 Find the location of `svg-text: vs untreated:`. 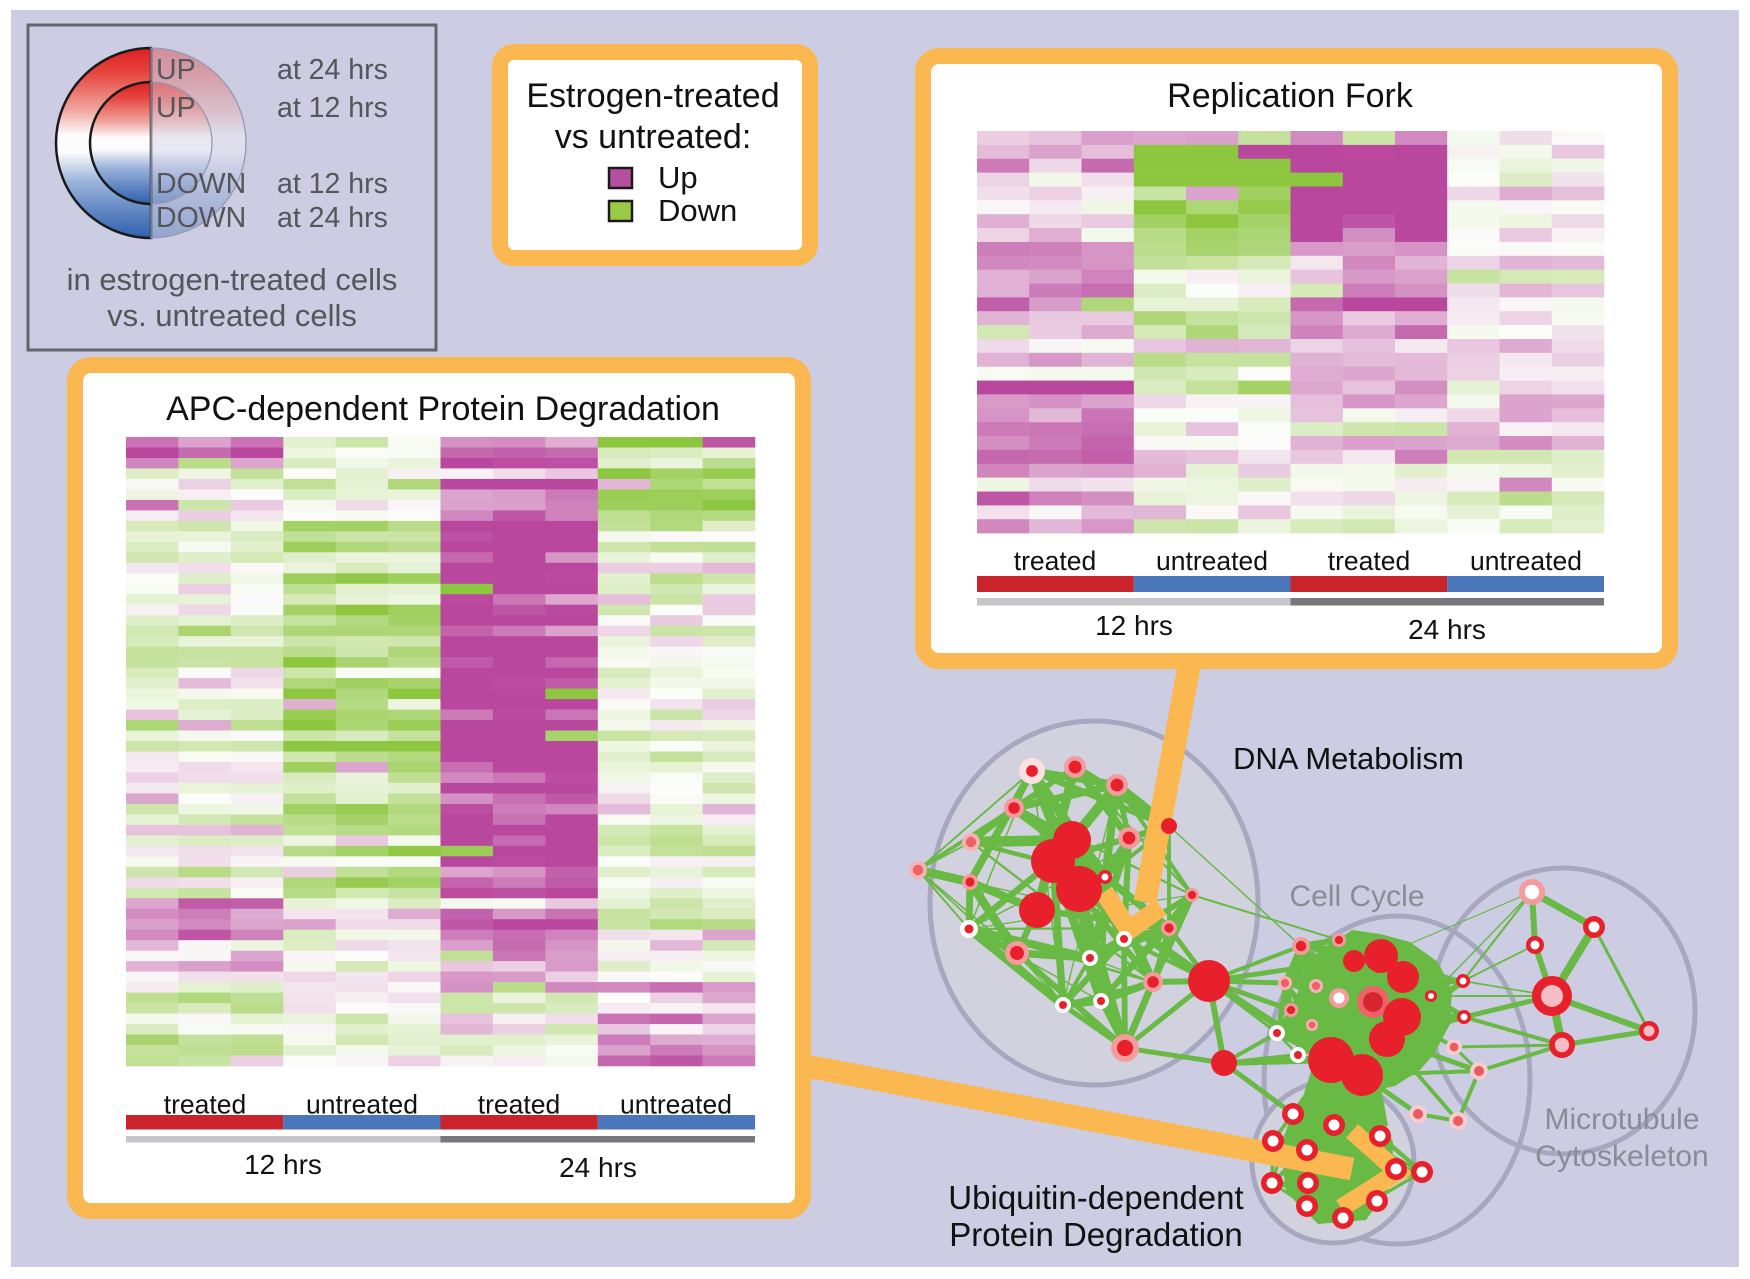

svg-text: vs untreated: is located at coordinates (653, 137).